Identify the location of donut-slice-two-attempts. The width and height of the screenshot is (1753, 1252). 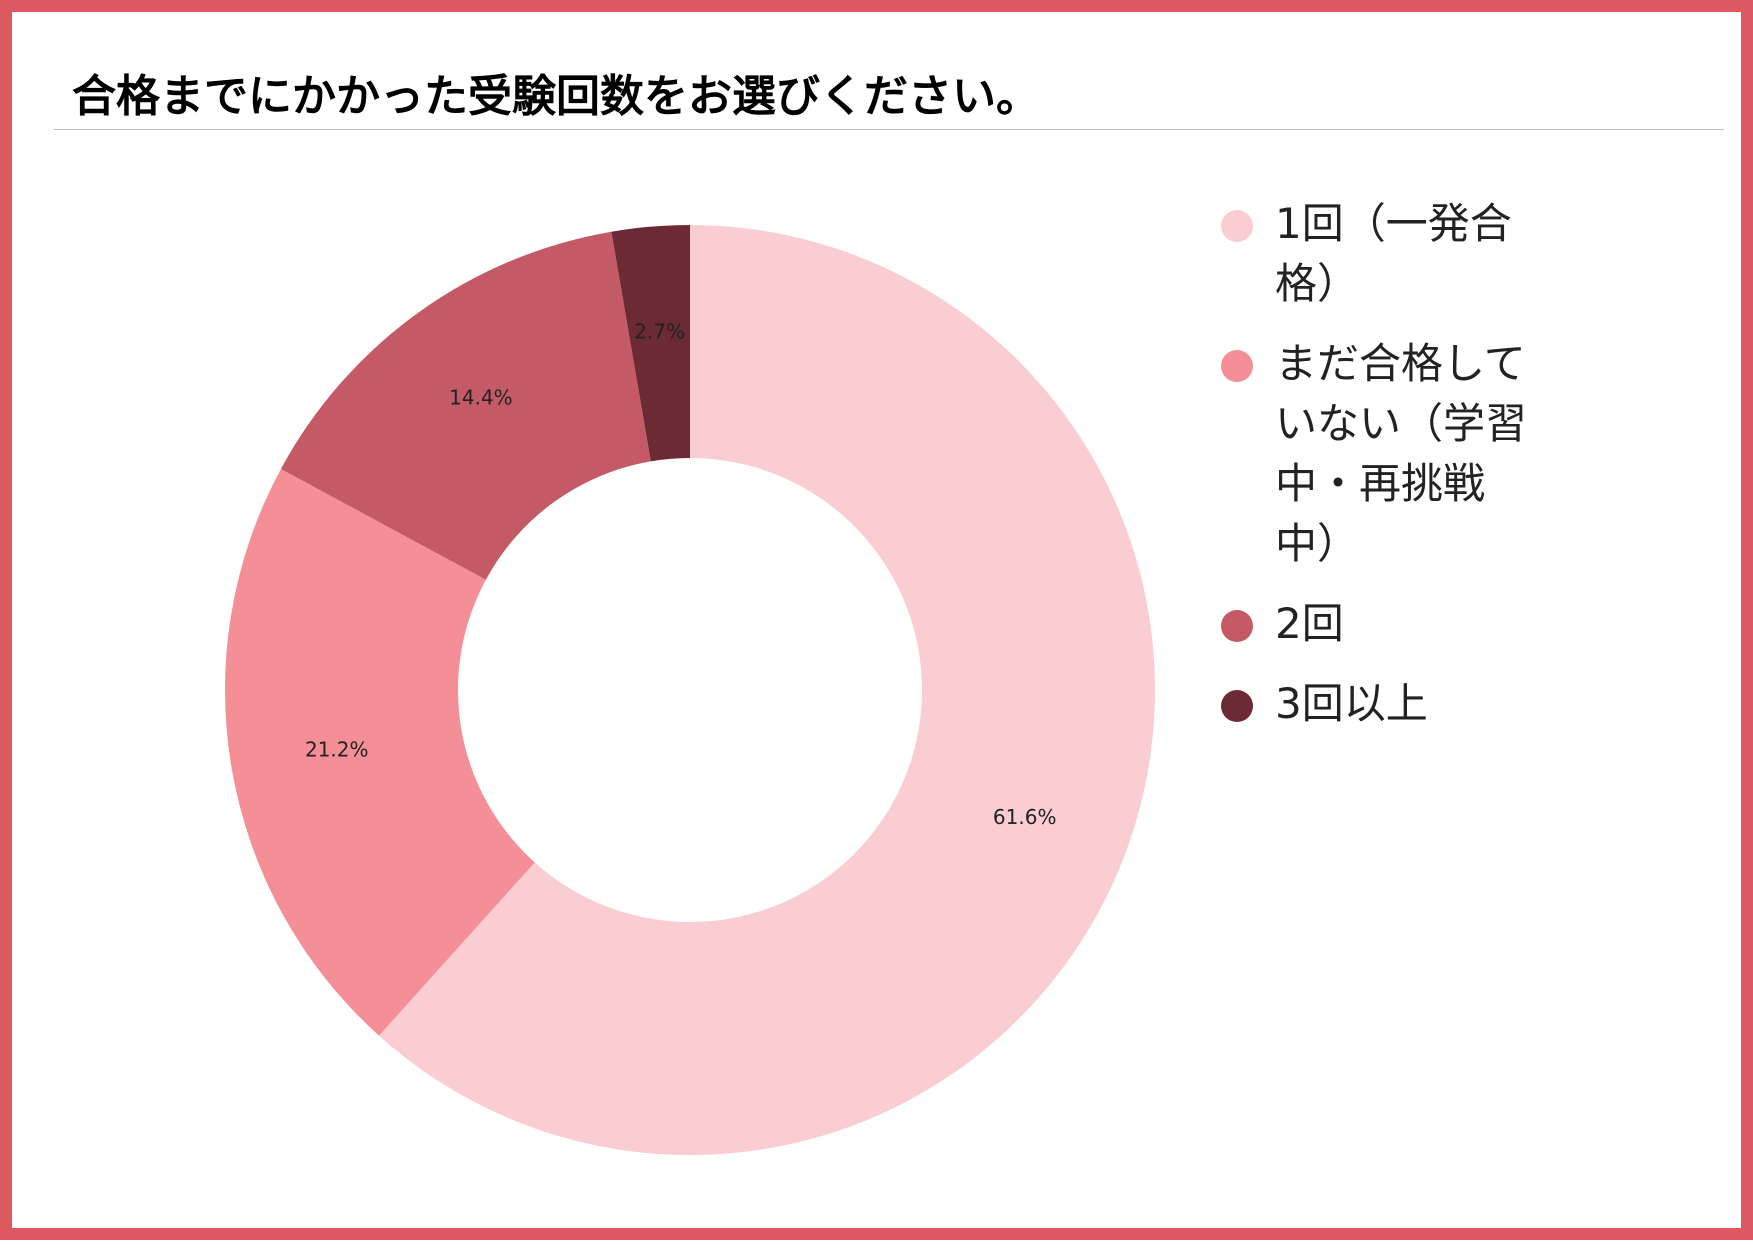
(465, 405).